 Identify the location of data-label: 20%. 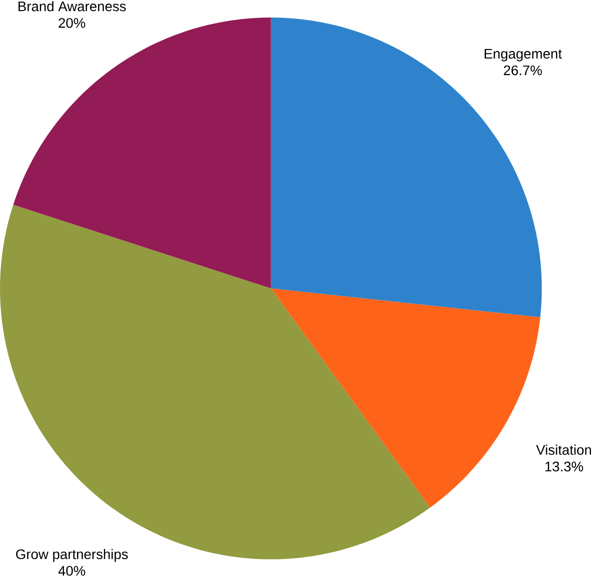
(72, 23).